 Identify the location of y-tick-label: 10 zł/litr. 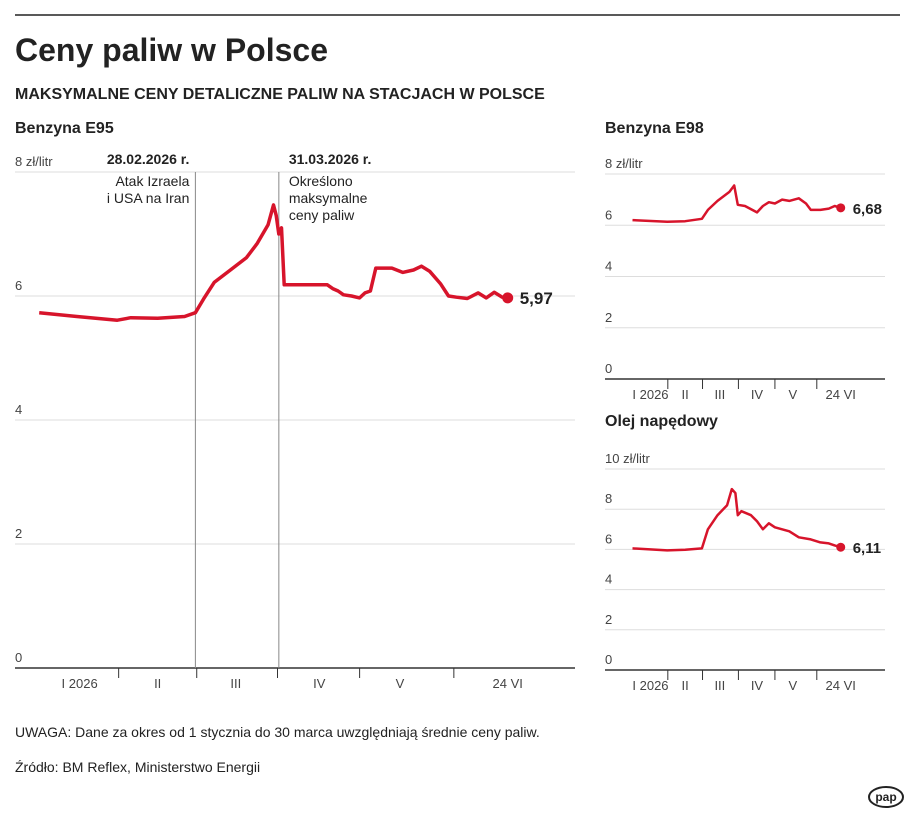
(627, 458).